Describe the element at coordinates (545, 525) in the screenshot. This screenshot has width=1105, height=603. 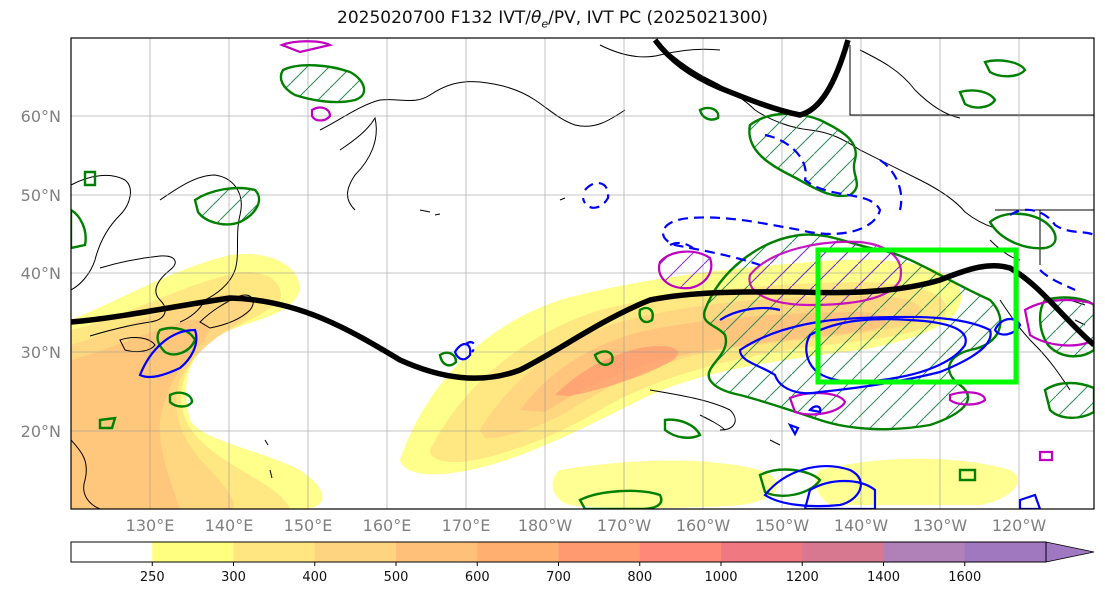
I see `lon-label: 180°W` at that location.